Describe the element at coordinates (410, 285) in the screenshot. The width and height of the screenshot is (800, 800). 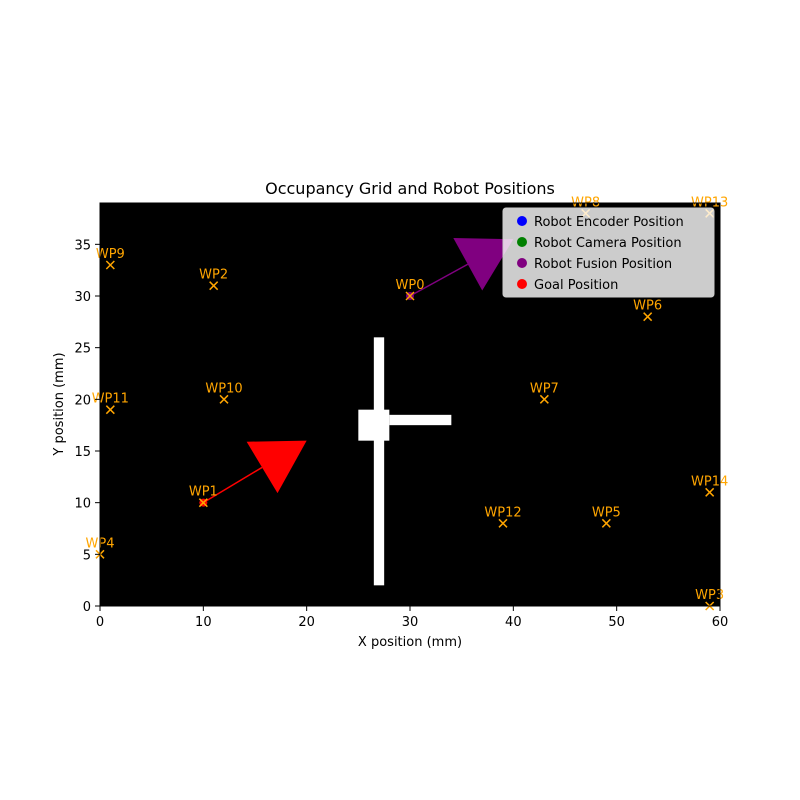
I see `waypoint-label: WP0` at that location.